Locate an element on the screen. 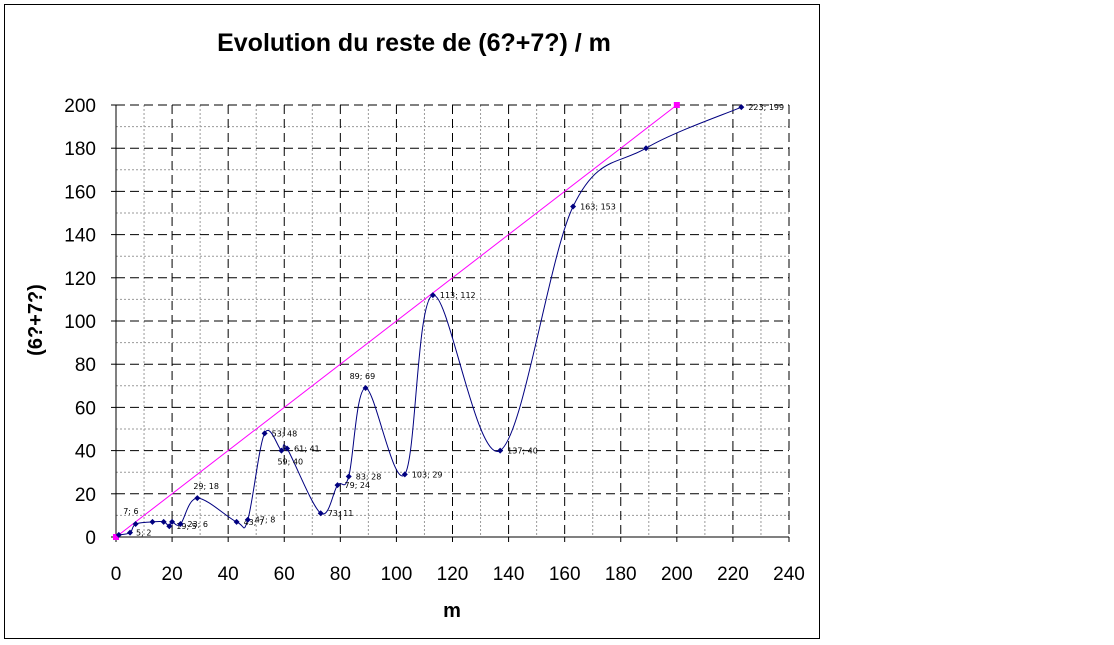  x-tick-label: 120 is located at coordinates (453, 574).